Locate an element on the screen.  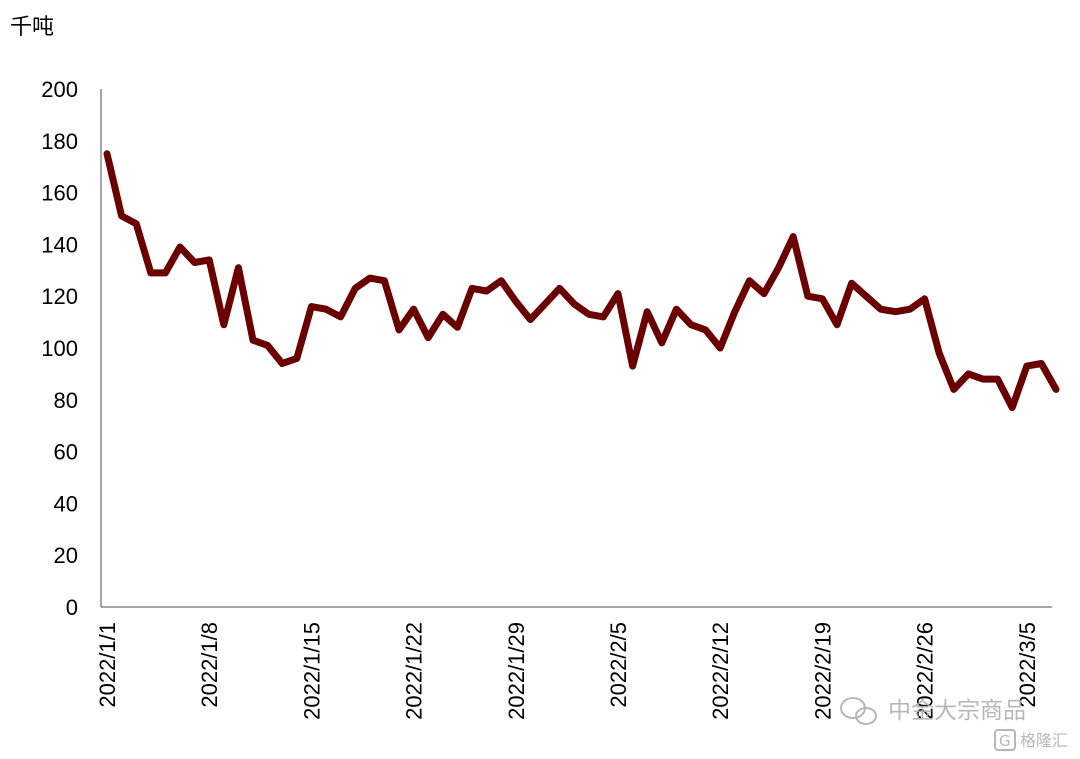
x-tick-label: 2022/1/8 is located at coordinates (209, 665).